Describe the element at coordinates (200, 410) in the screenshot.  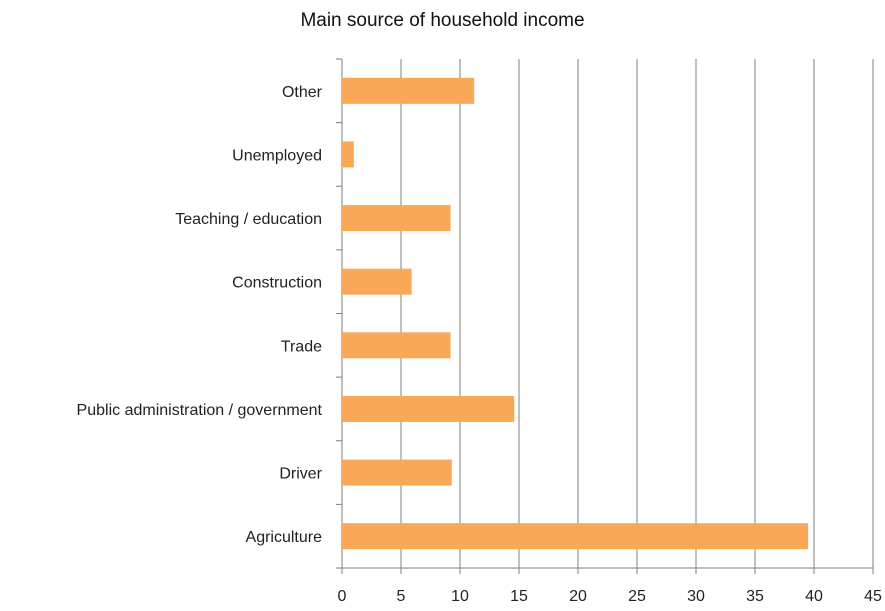
I see `category-label: Public administration / government` at that location.